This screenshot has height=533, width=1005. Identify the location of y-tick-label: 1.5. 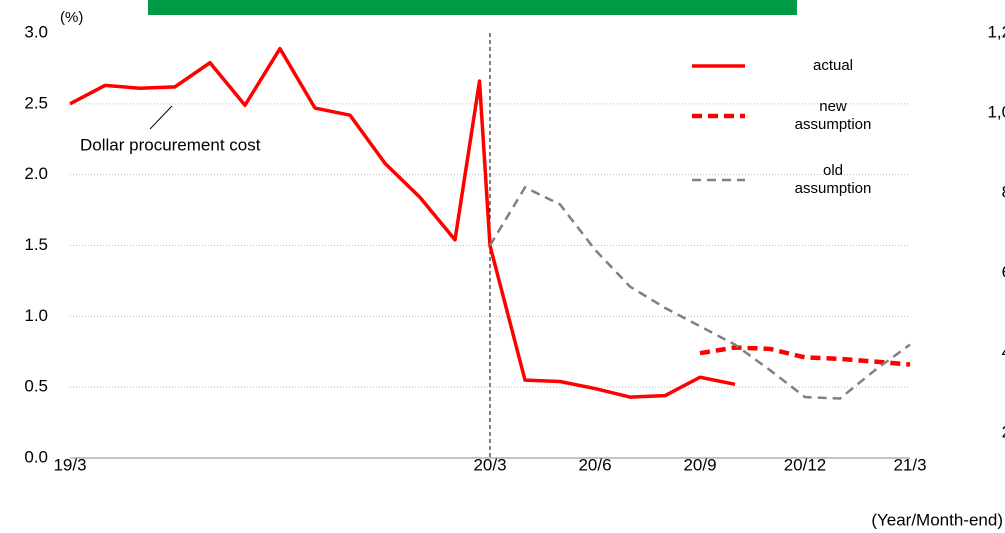
(36, 244).